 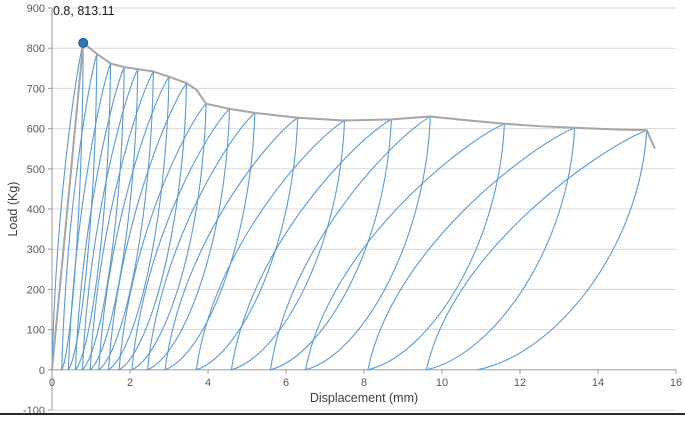 I want to click on y-tick-label: 100, so click(x=36, y=331).